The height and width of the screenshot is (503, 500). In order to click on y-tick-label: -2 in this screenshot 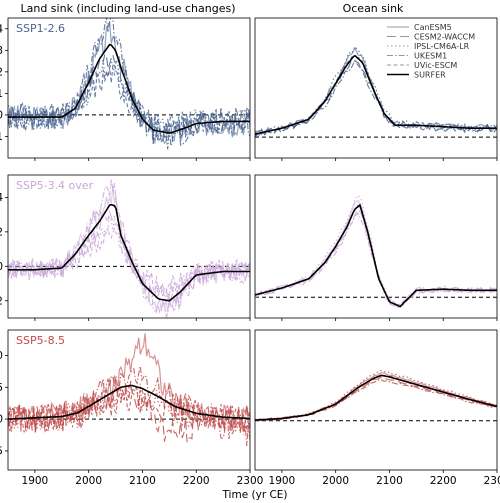, I will do `click(1, 301)`.